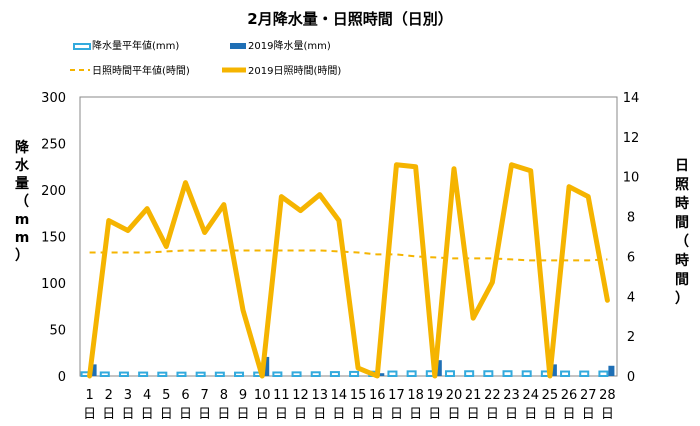  What do you see at coordinates (109, 395) in the screenshot?
I see `x-tick-label: 2` at bounding box center [109, 395].